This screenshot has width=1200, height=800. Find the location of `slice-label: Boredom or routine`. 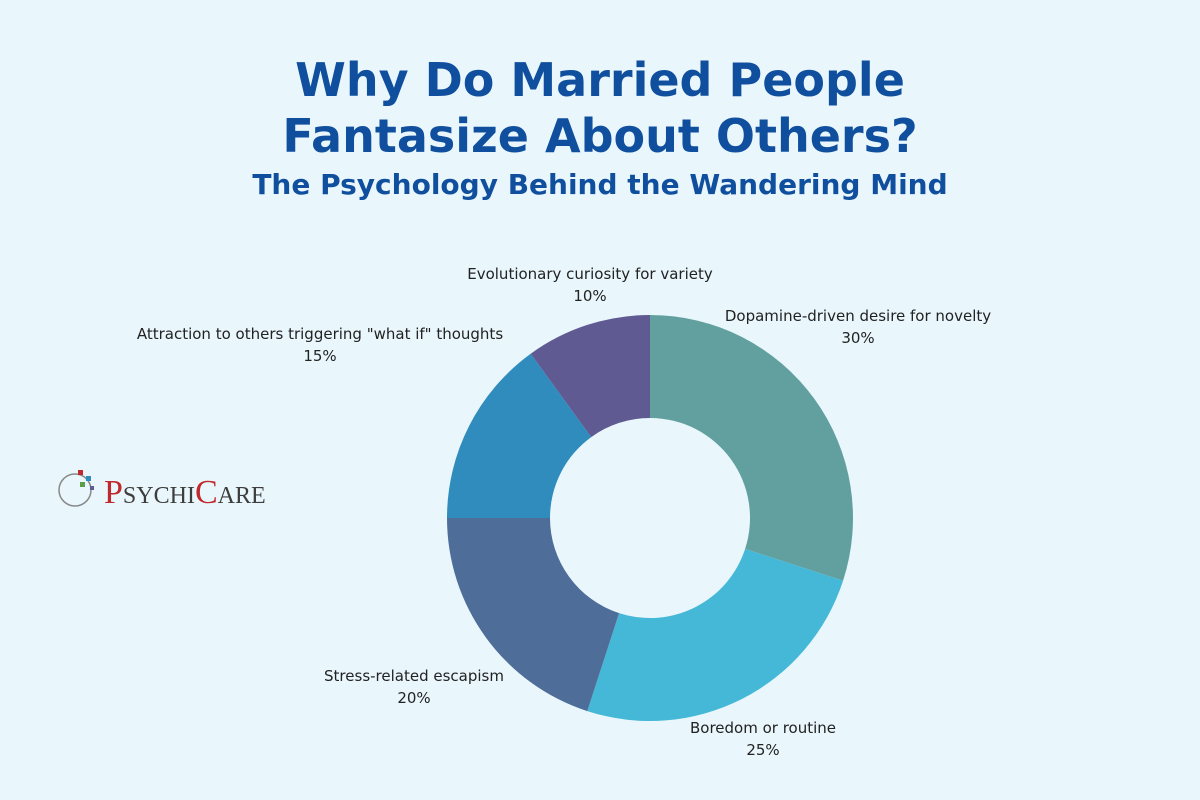

slice-label: Boredom or routine is located at coordinates (763, 728).